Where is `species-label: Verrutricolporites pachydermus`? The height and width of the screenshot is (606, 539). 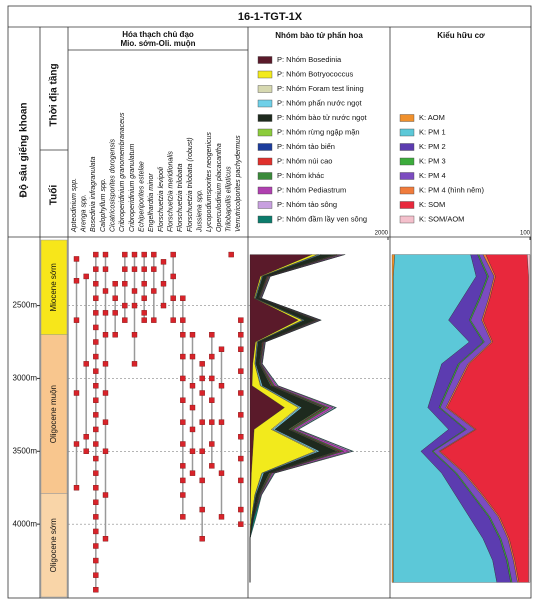
species-label: Verrutricolporites pachydermus is located at coordinates (238, 183).